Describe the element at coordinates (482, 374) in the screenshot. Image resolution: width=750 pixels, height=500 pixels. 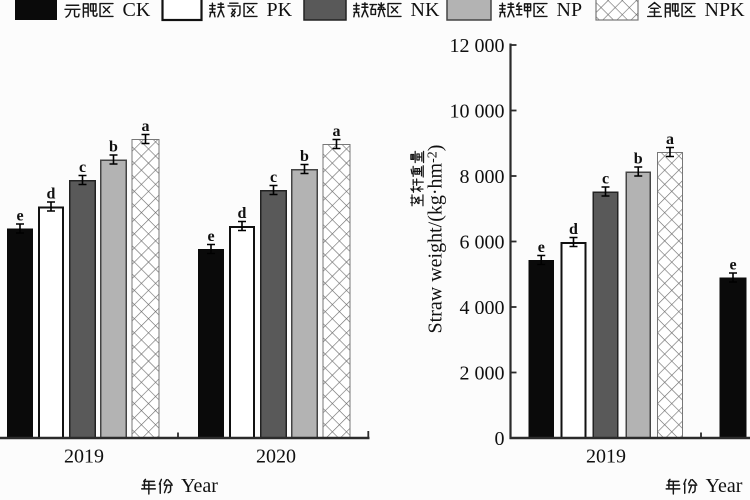
I see `svg-text: 2 000` at that location.